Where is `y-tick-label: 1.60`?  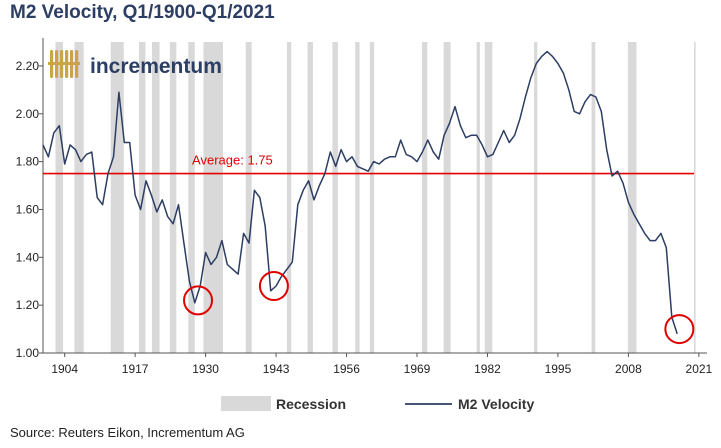
y-tick-label: 1.60 is located at coordinates (28, 209).